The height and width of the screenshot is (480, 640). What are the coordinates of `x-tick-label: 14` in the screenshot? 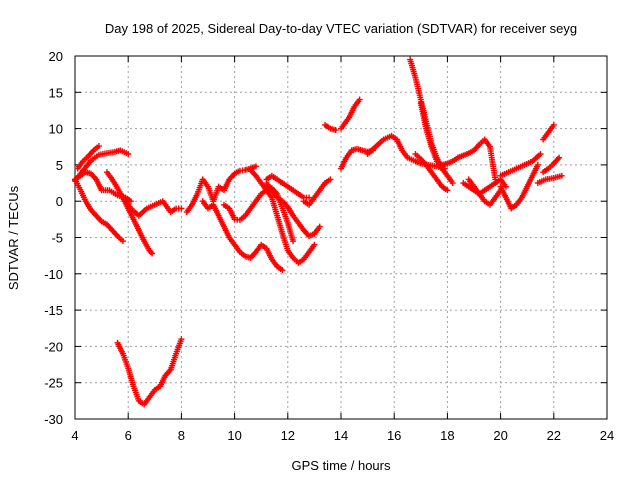 It's located at (341, 435).